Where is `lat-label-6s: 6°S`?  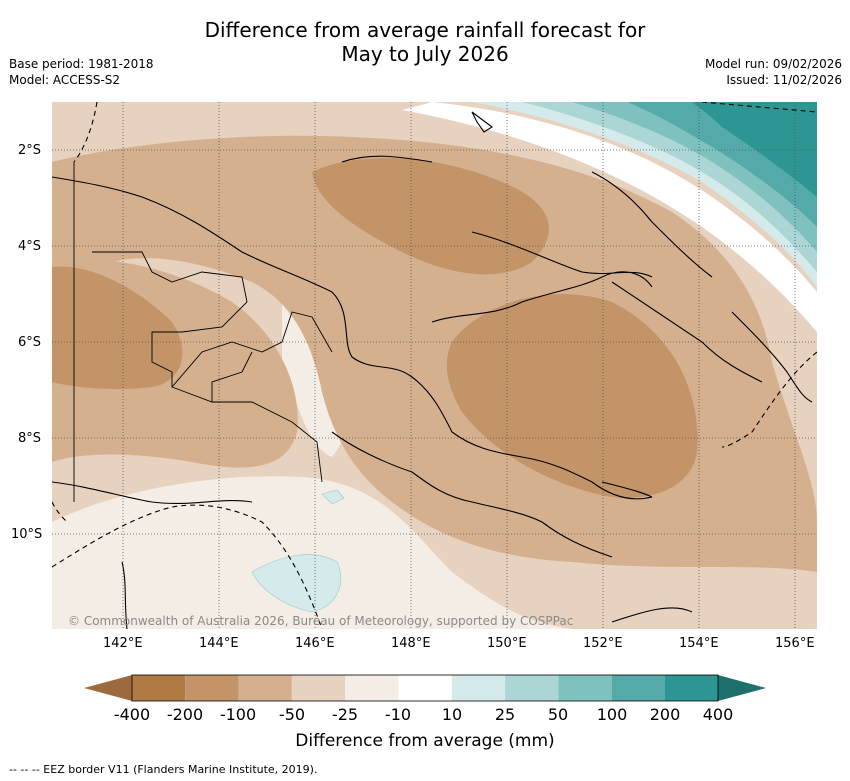 lat-label-6s: 6°S is located at coordinates (30, 342).